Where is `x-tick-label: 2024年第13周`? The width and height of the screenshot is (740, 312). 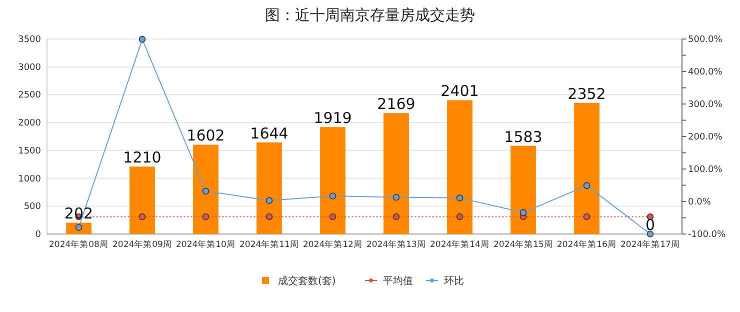 x-tick-label: 2024年第13周 is located at coordinates (396, 244).